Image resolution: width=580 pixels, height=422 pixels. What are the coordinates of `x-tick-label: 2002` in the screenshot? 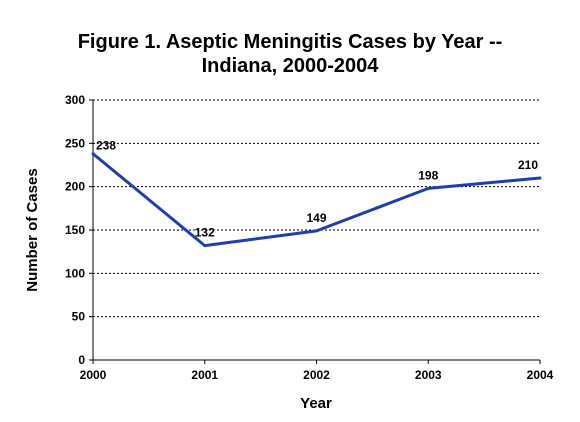 It's located at (316, 375).